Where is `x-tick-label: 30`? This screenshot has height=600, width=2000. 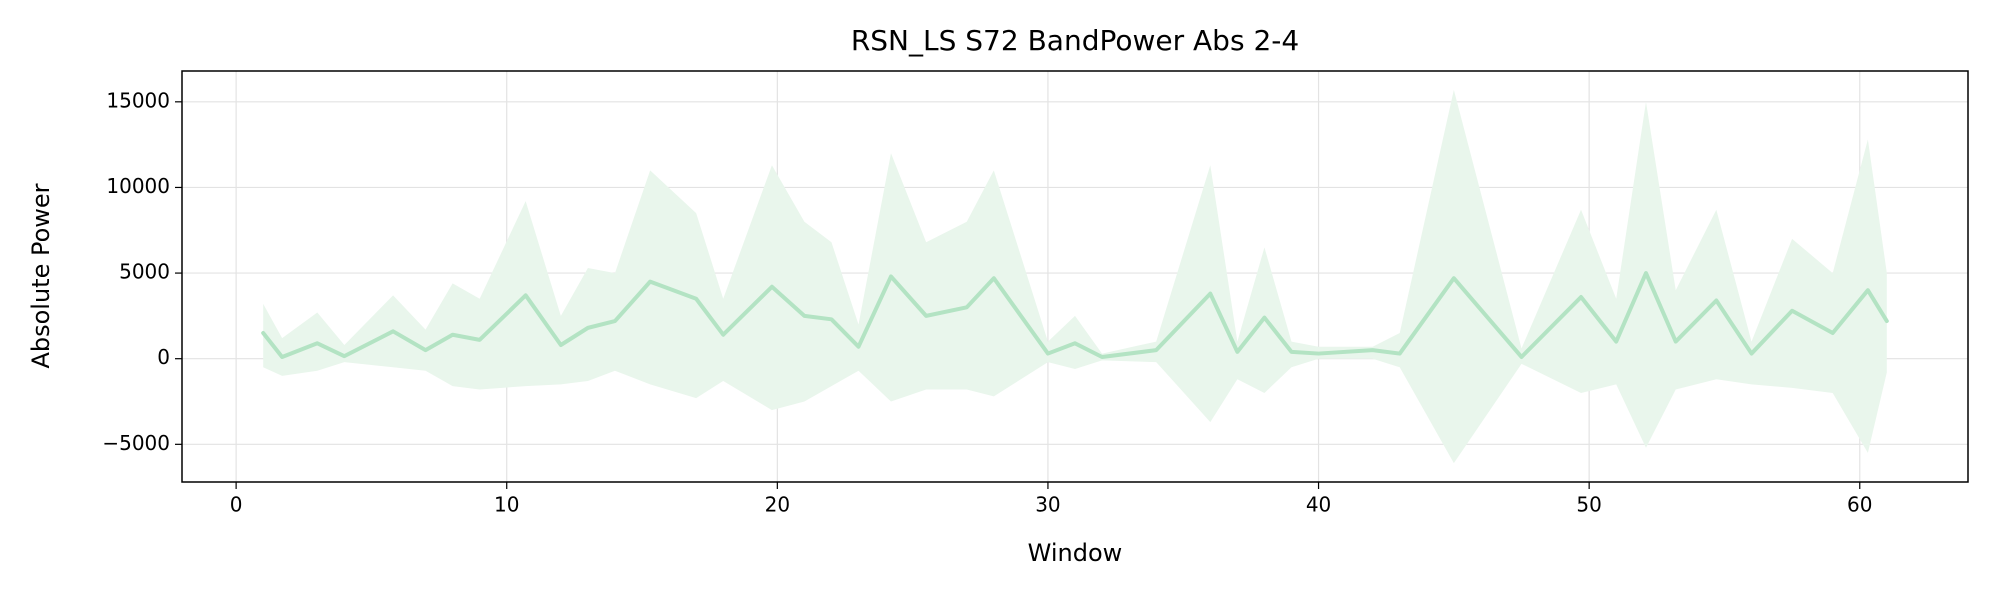 x-tick-label: 30 is located at coordinates (1047, 505).